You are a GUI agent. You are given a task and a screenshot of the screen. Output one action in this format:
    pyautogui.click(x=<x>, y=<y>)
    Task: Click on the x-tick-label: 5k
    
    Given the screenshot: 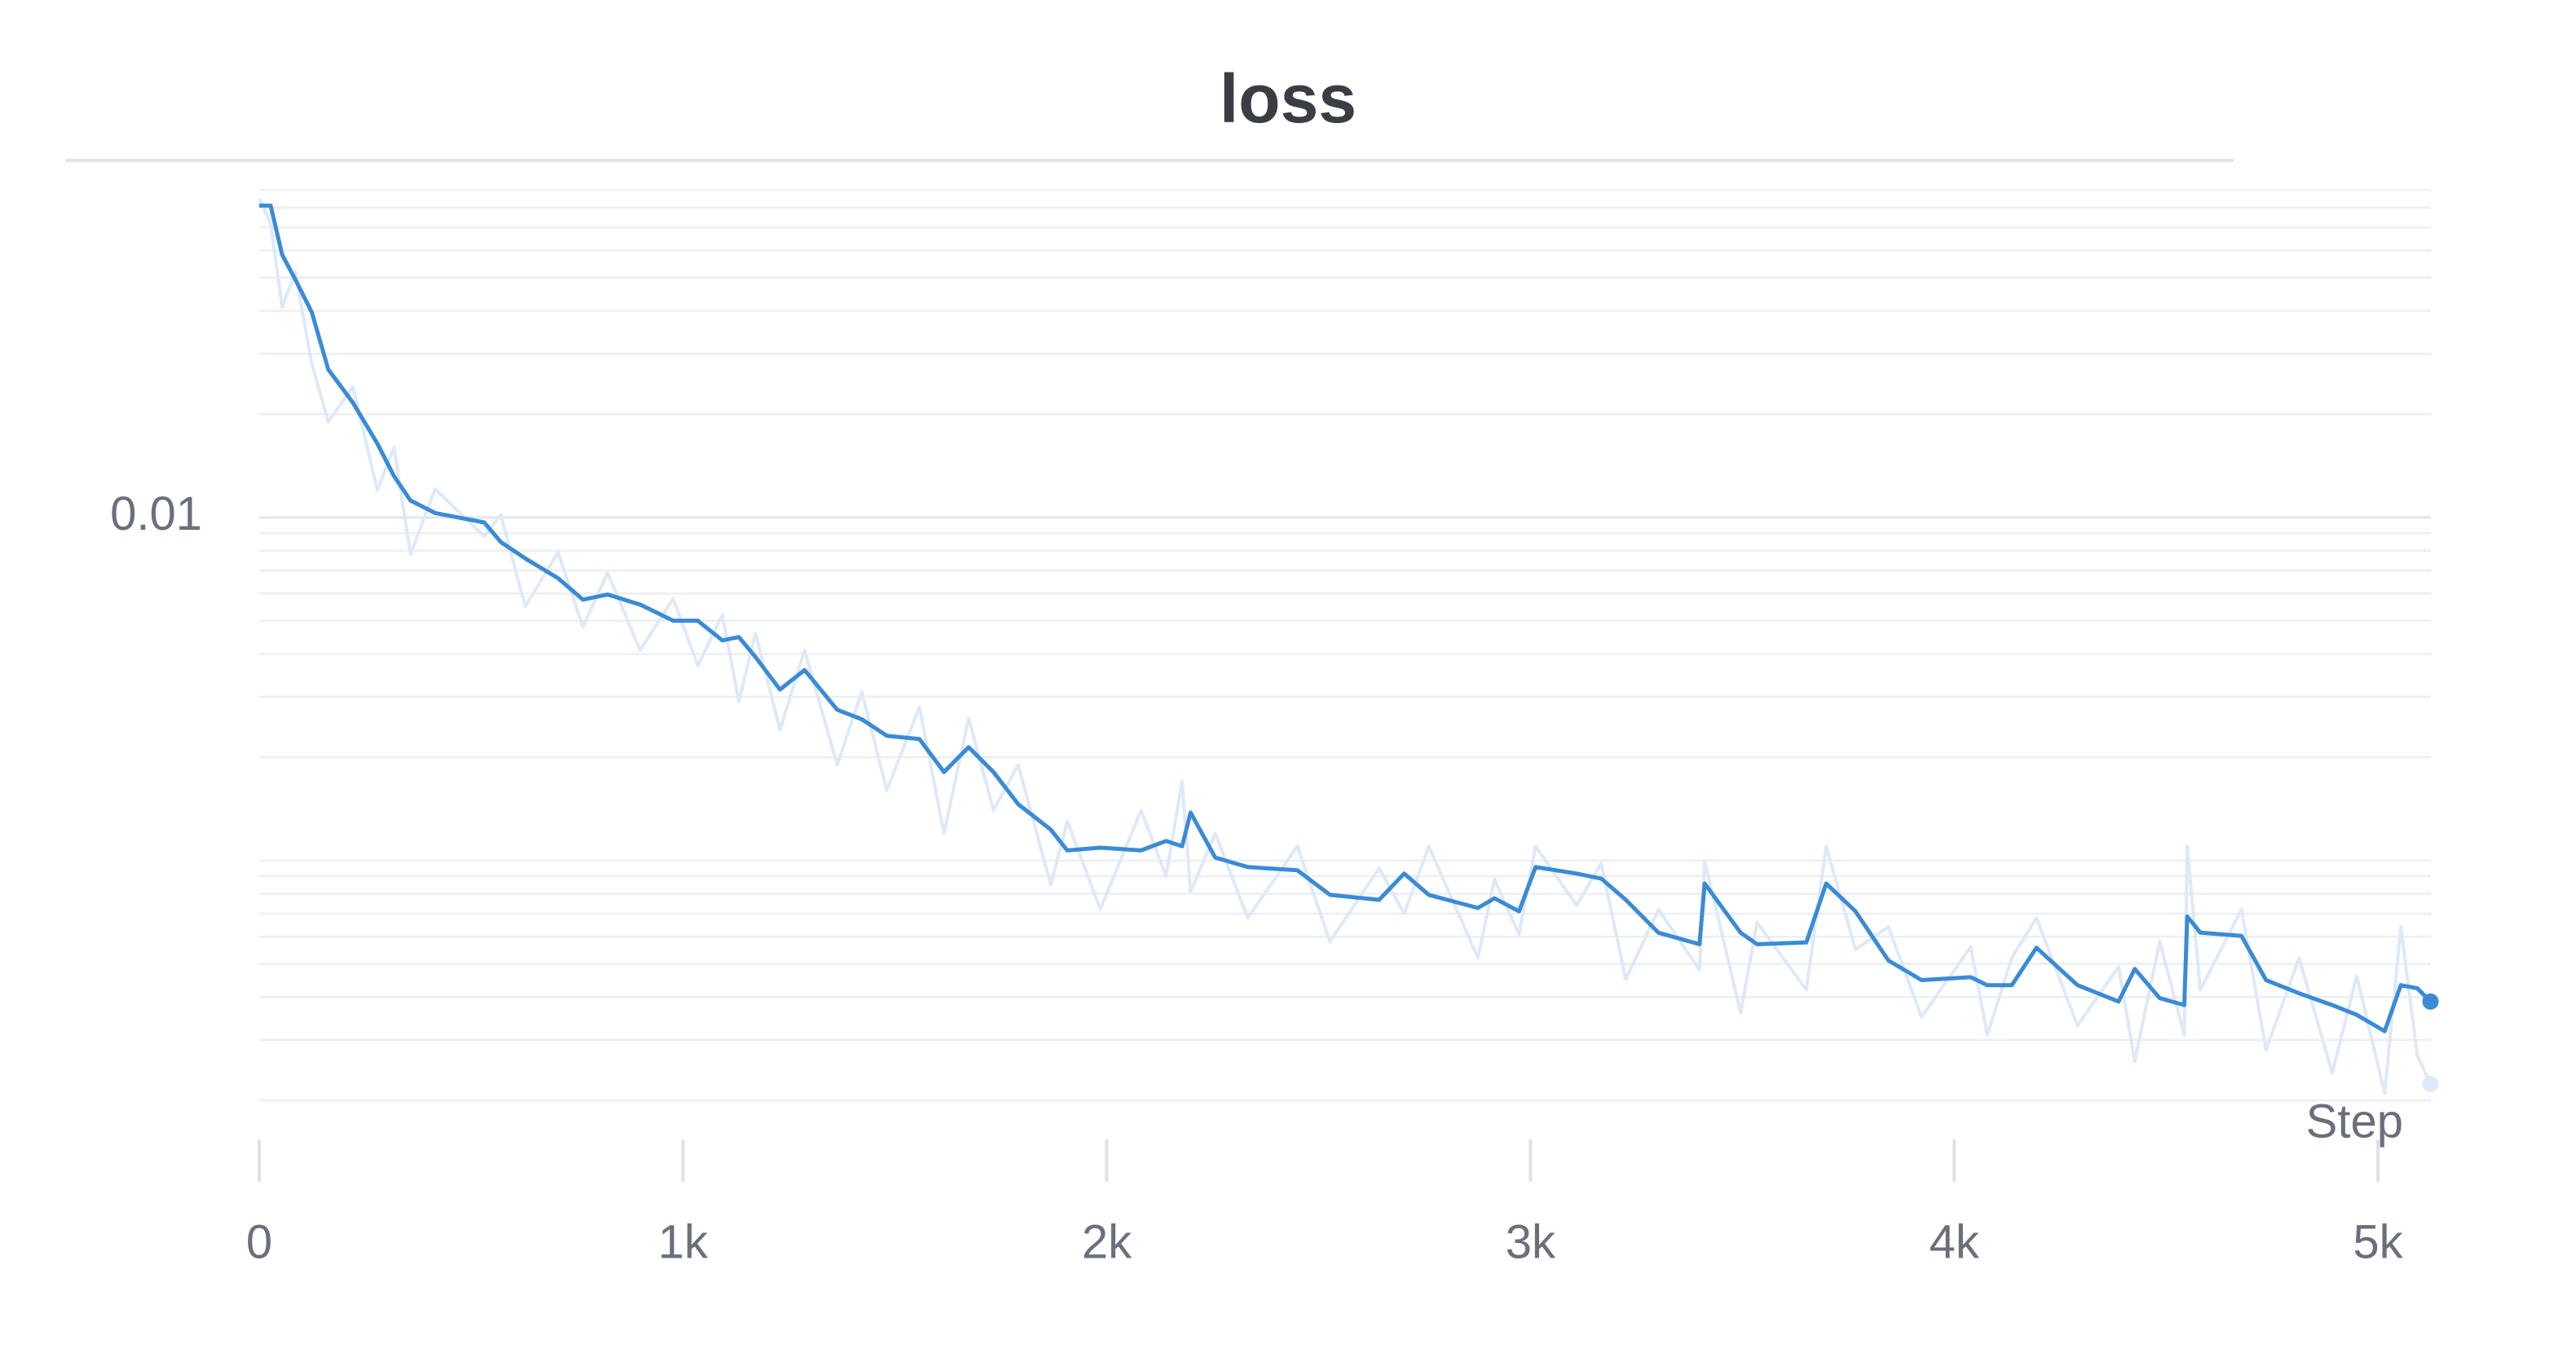 What is the action you would take?
    pyautogui.click(x=2378, y=1241)
    